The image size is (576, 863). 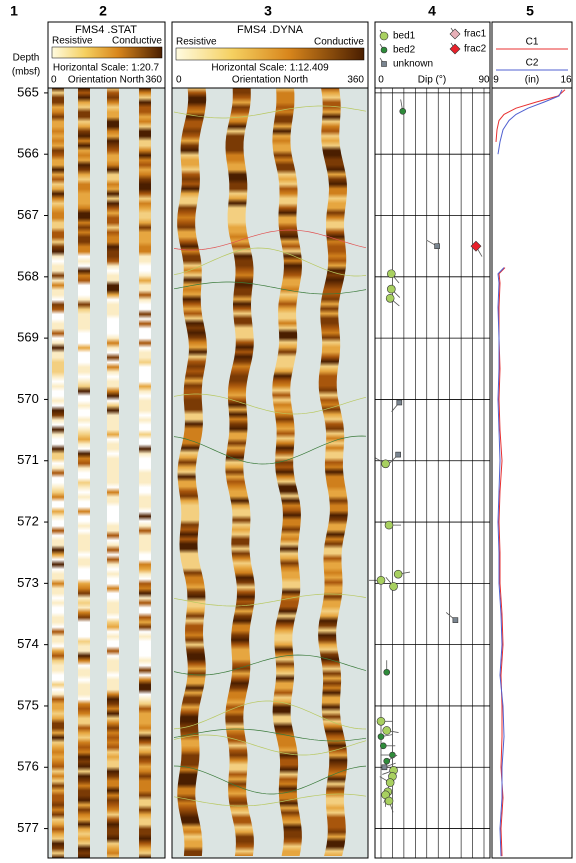 I want to click on column-number: 3, so click(x=268, y=11).